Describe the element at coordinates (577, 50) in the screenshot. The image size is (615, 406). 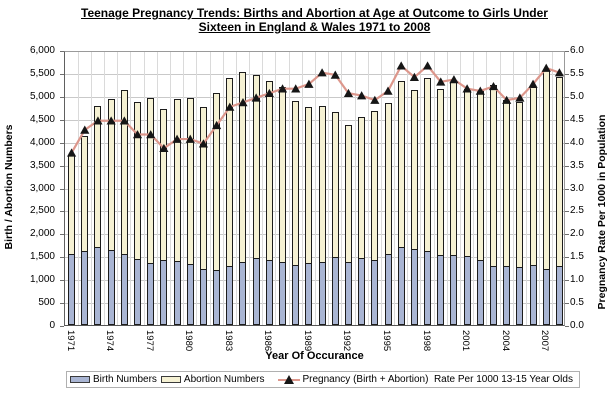
I see `right-tick-label: 6.0` at that location.